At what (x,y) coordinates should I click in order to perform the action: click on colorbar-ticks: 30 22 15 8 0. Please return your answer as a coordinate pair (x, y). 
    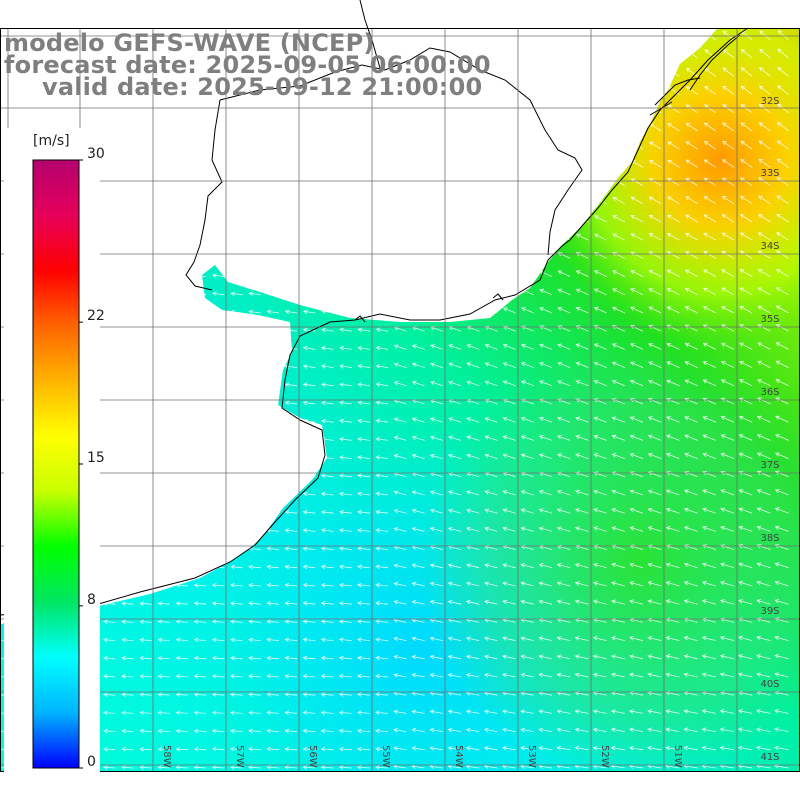
    Looking at the image, I should click on (92, 458).